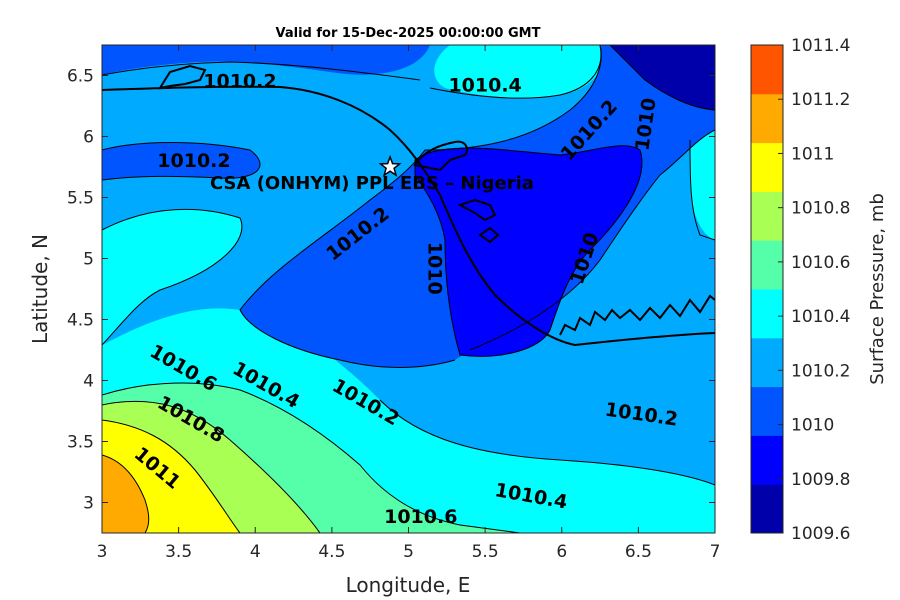  I want to click on x-tick-label: 6.5, so click(638, 552).